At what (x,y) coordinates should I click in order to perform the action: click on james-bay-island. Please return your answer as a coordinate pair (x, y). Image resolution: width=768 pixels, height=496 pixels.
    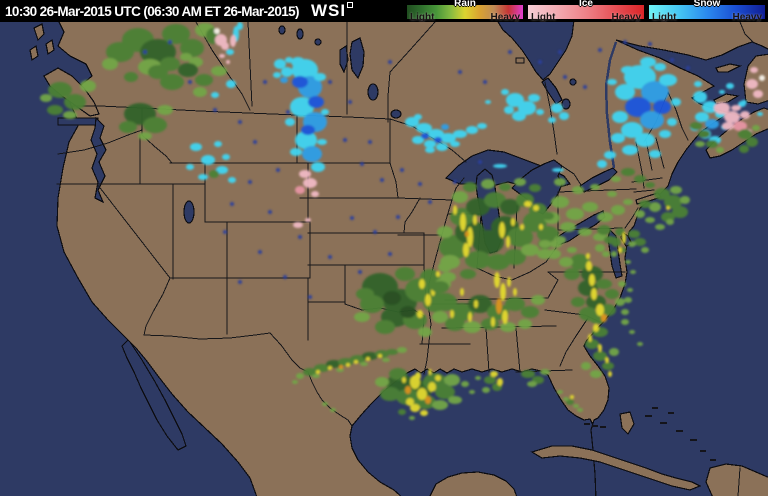
    Looking at the image, I should click on (520, 60).